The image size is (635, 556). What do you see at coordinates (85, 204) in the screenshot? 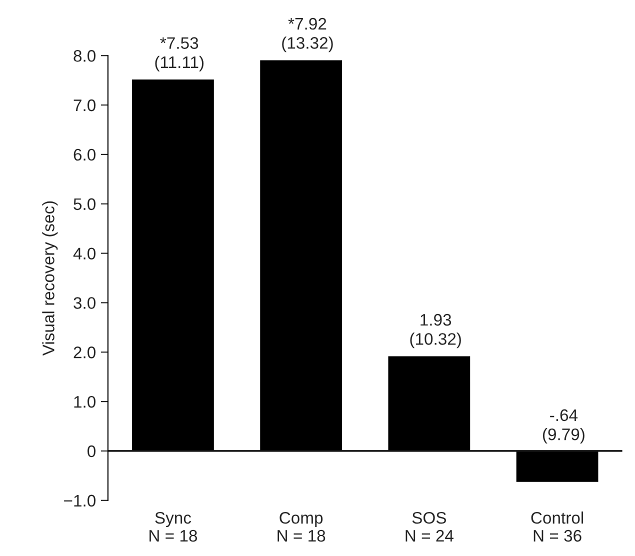
I see `y-tick-label: 5.0` at bounding box center [85, 204].